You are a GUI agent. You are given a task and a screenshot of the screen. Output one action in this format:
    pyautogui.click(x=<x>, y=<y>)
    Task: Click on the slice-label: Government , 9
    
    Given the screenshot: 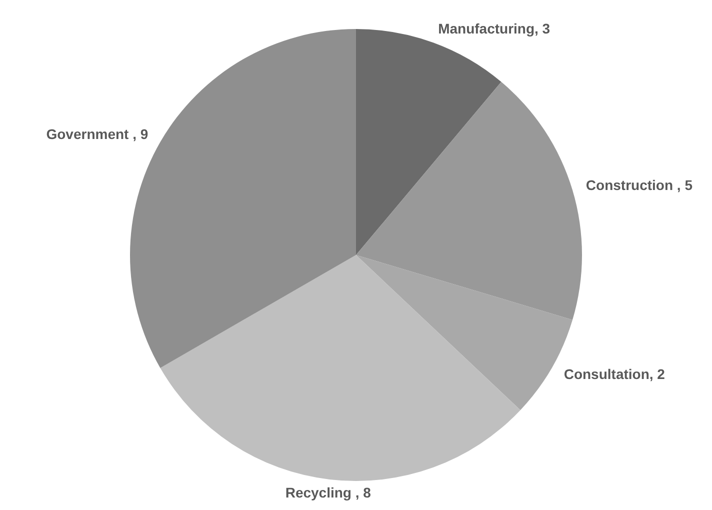 What is the action you would take?
    pyautogui.click(x=97, y=134)
    